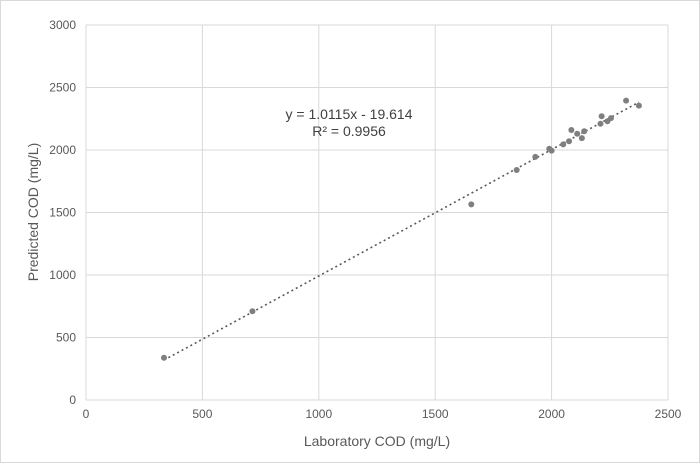 The image size is (700, 463). What do you see at coordinates (62, 88) in the screenshot?
I see `y-tick-label: 2500` at bounding box center [62, 88].